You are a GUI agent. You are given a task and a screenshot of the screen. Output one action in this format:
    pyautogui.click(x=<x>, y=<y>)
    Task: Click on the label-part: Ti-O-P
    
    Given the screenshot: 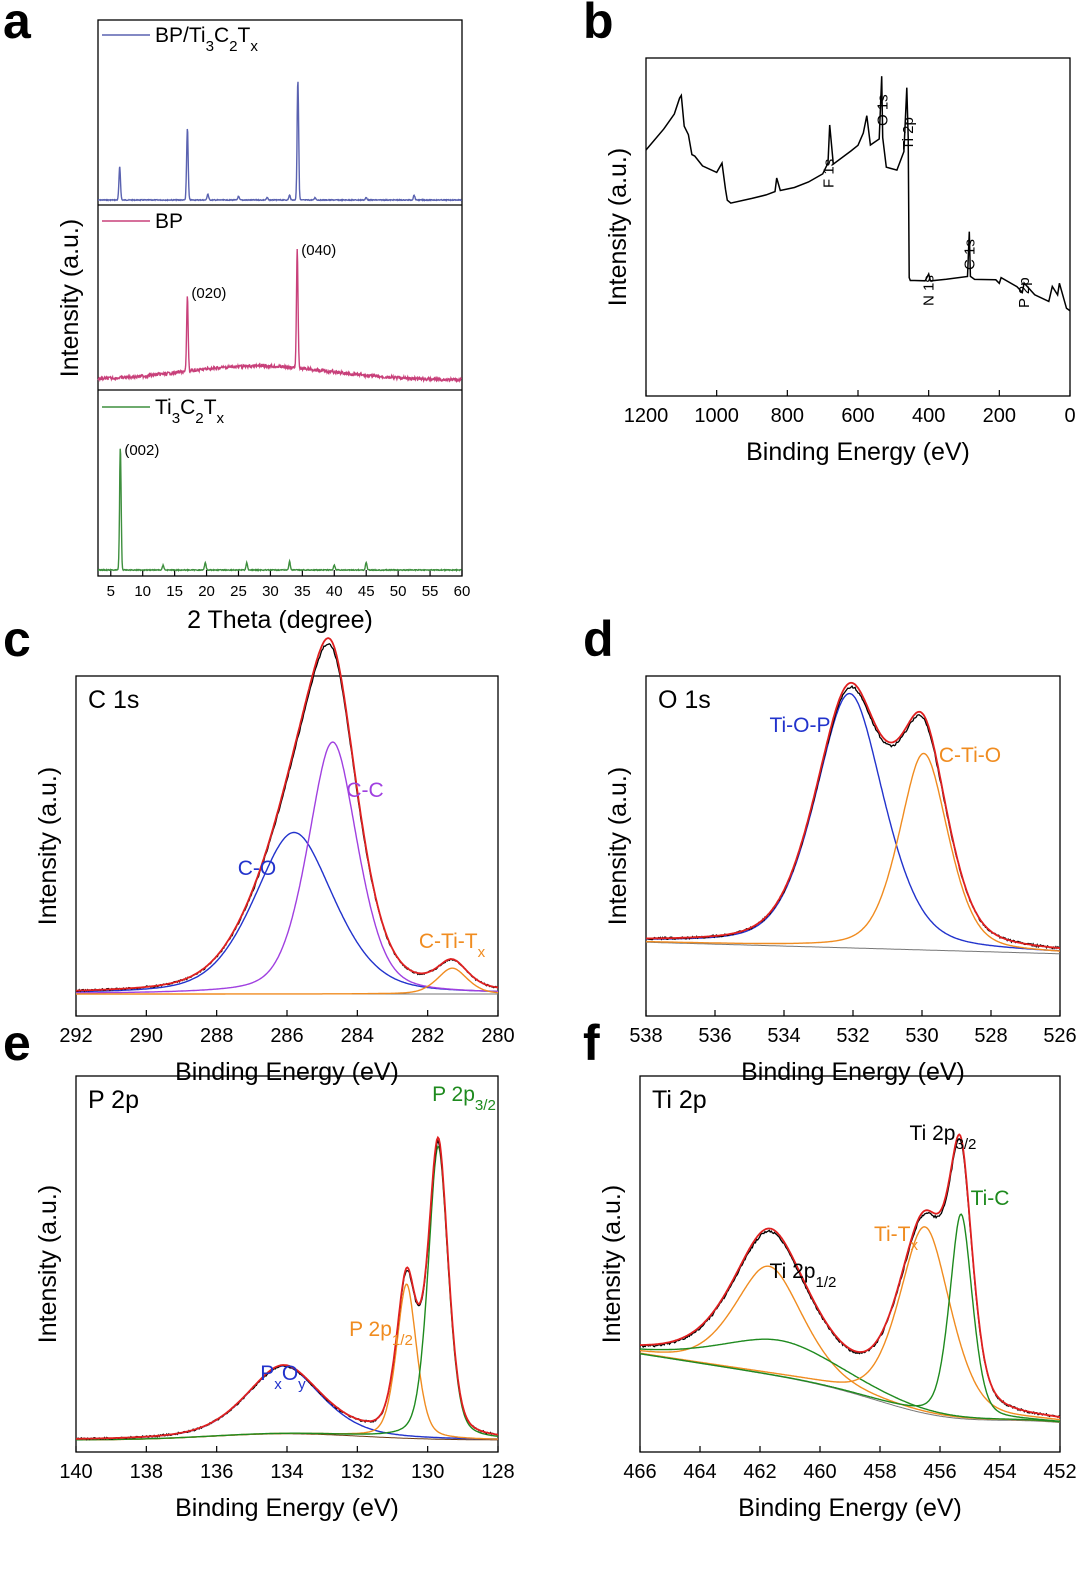 What is the action you would take?
    pyautogui.click(x=799, y=725)
    